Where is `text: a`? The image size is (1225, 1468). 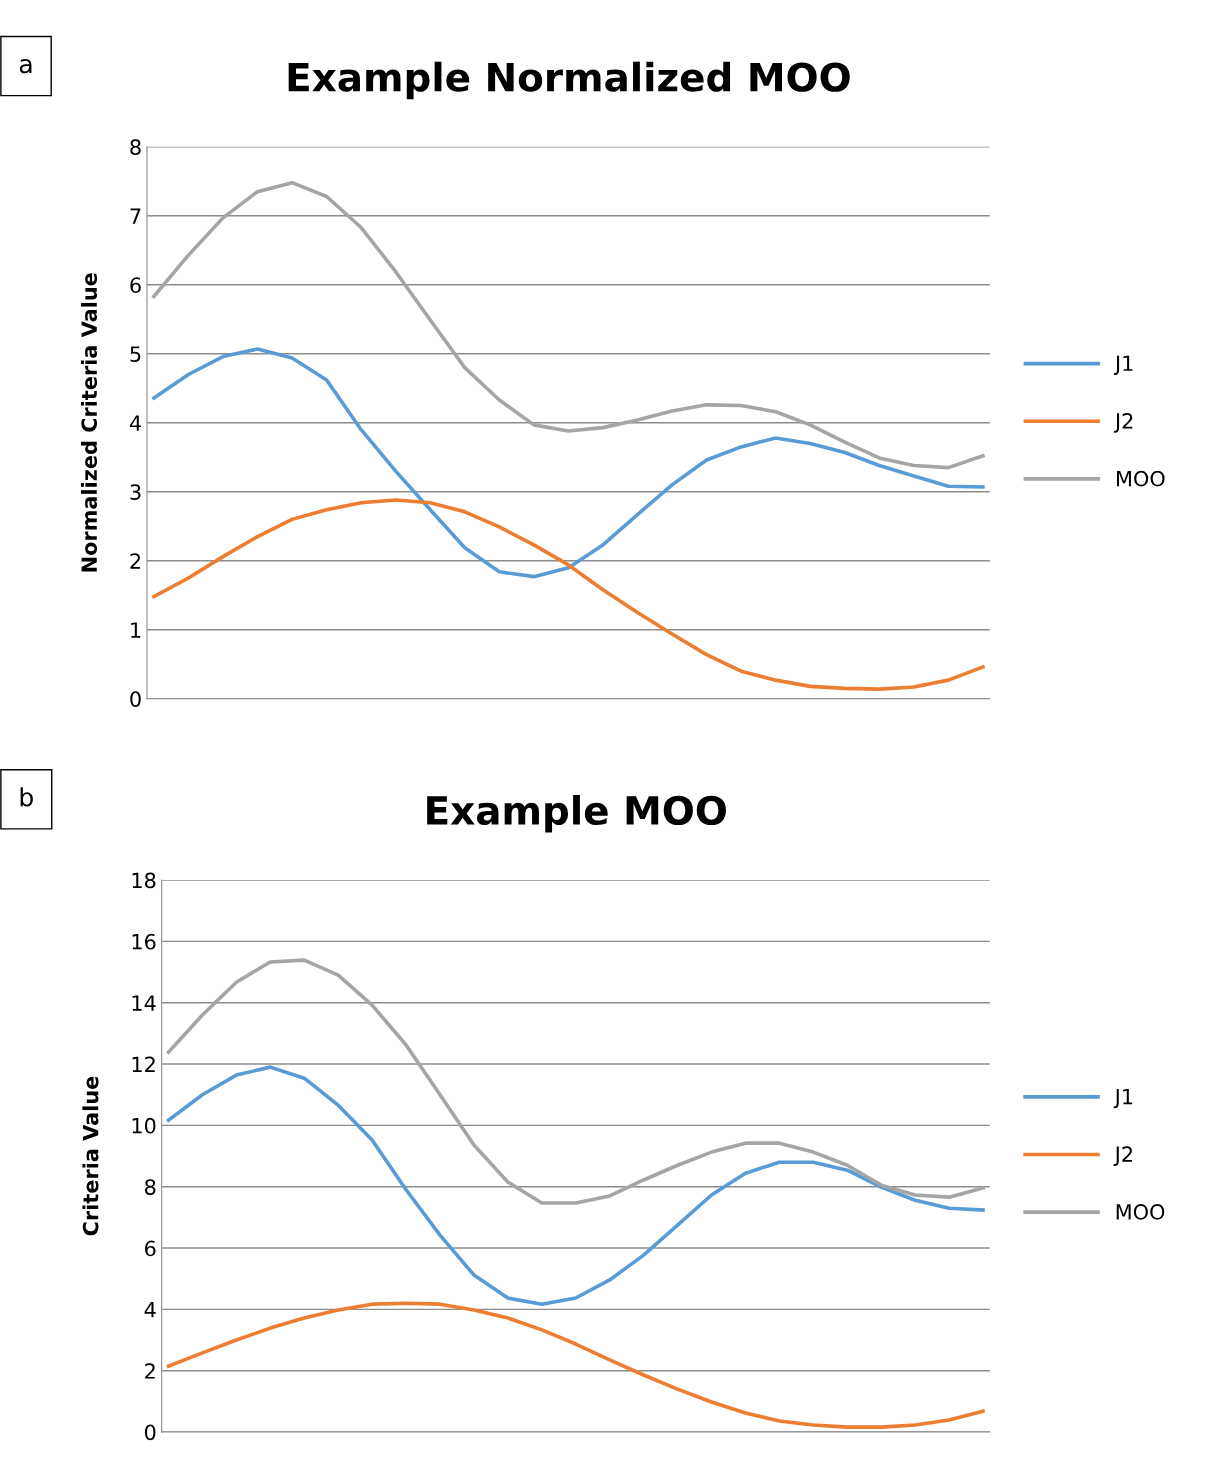
text: a is located at coordinates (25, 66).